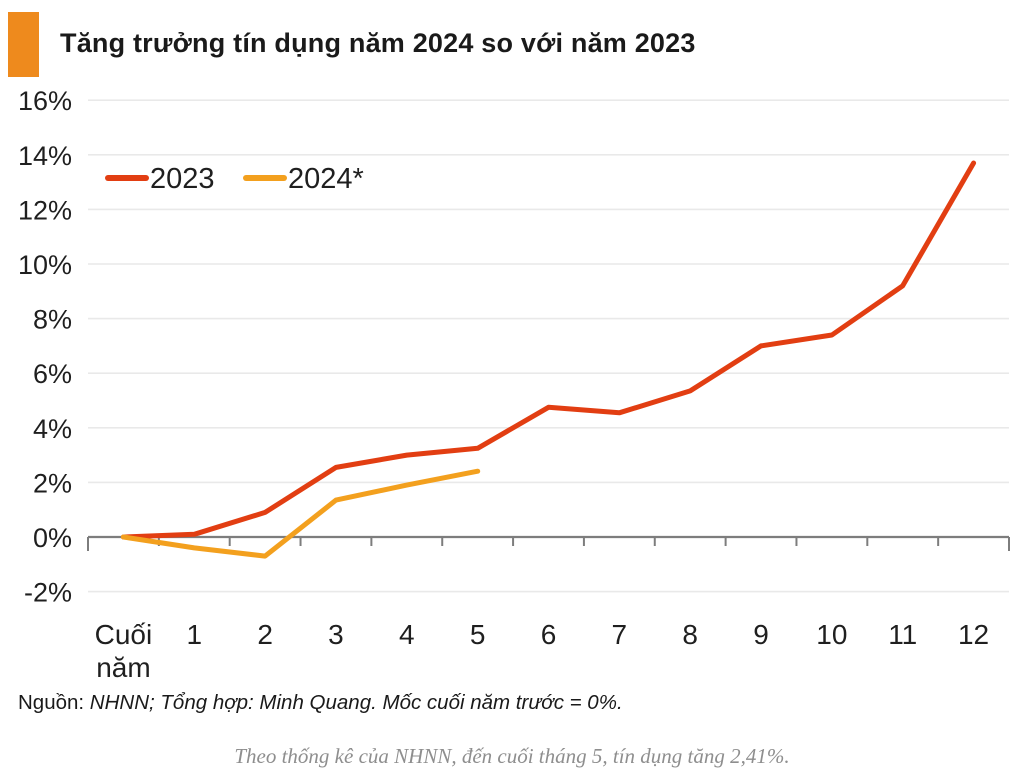  I want to click on y-tick-label: 8%, so click(52, 320).